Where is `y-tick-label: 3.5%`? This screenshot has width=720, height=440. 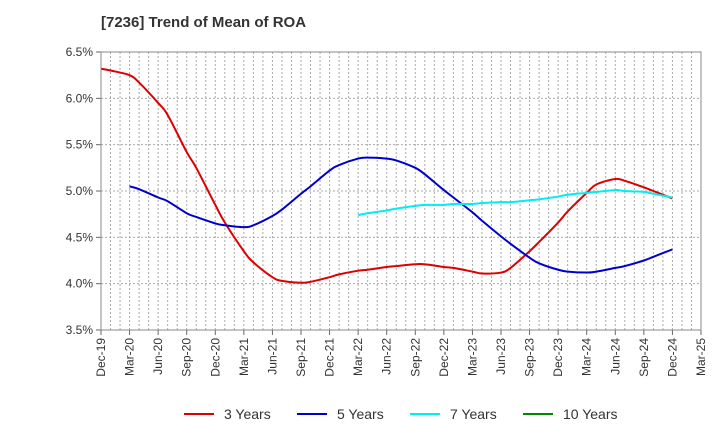
y-tick-label: 3.5% is located at coordinates (80, 330).